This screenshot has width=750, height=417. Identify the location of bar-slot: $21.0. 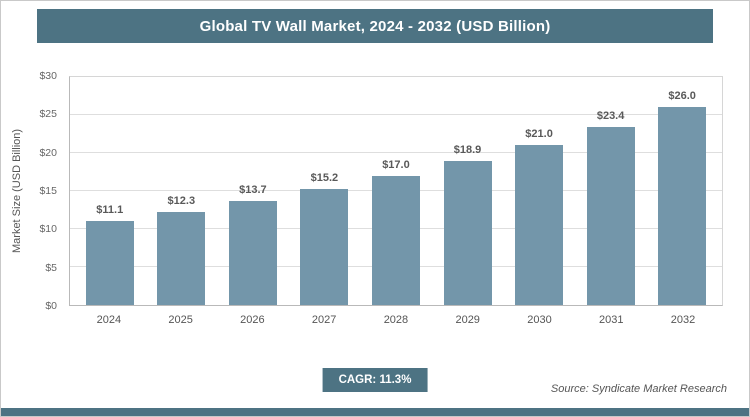
(539, 191).